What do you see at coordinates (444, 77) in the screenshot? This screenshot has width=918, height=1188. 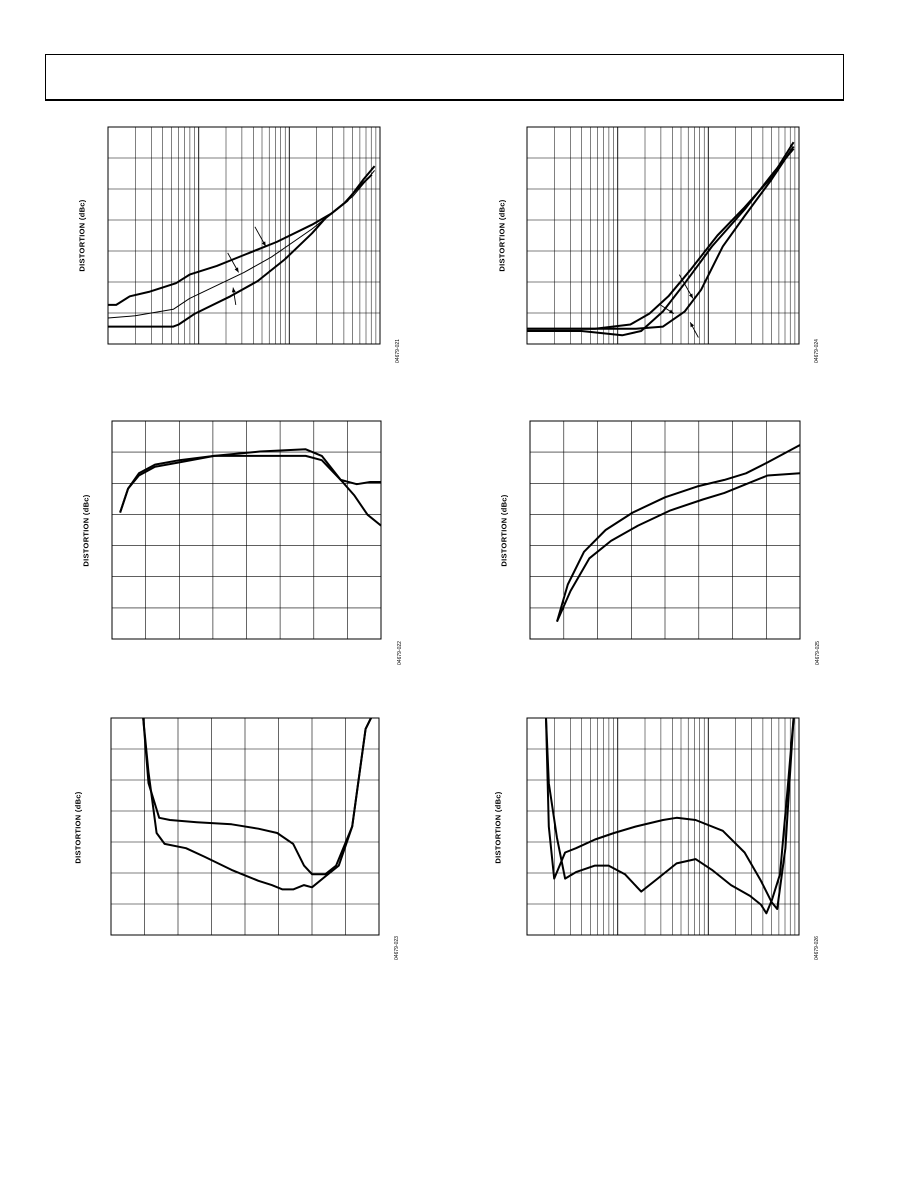 I see `page-header-box` at bounding box center [444, 77].